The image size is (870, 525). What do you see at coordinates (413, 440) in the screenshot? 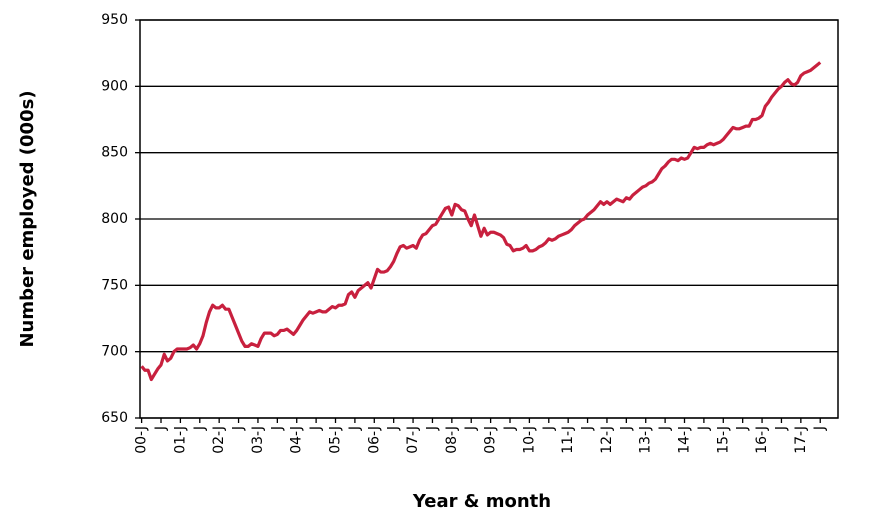
I see `x-tick-label: 07-J` at bounding box center [413, 440].